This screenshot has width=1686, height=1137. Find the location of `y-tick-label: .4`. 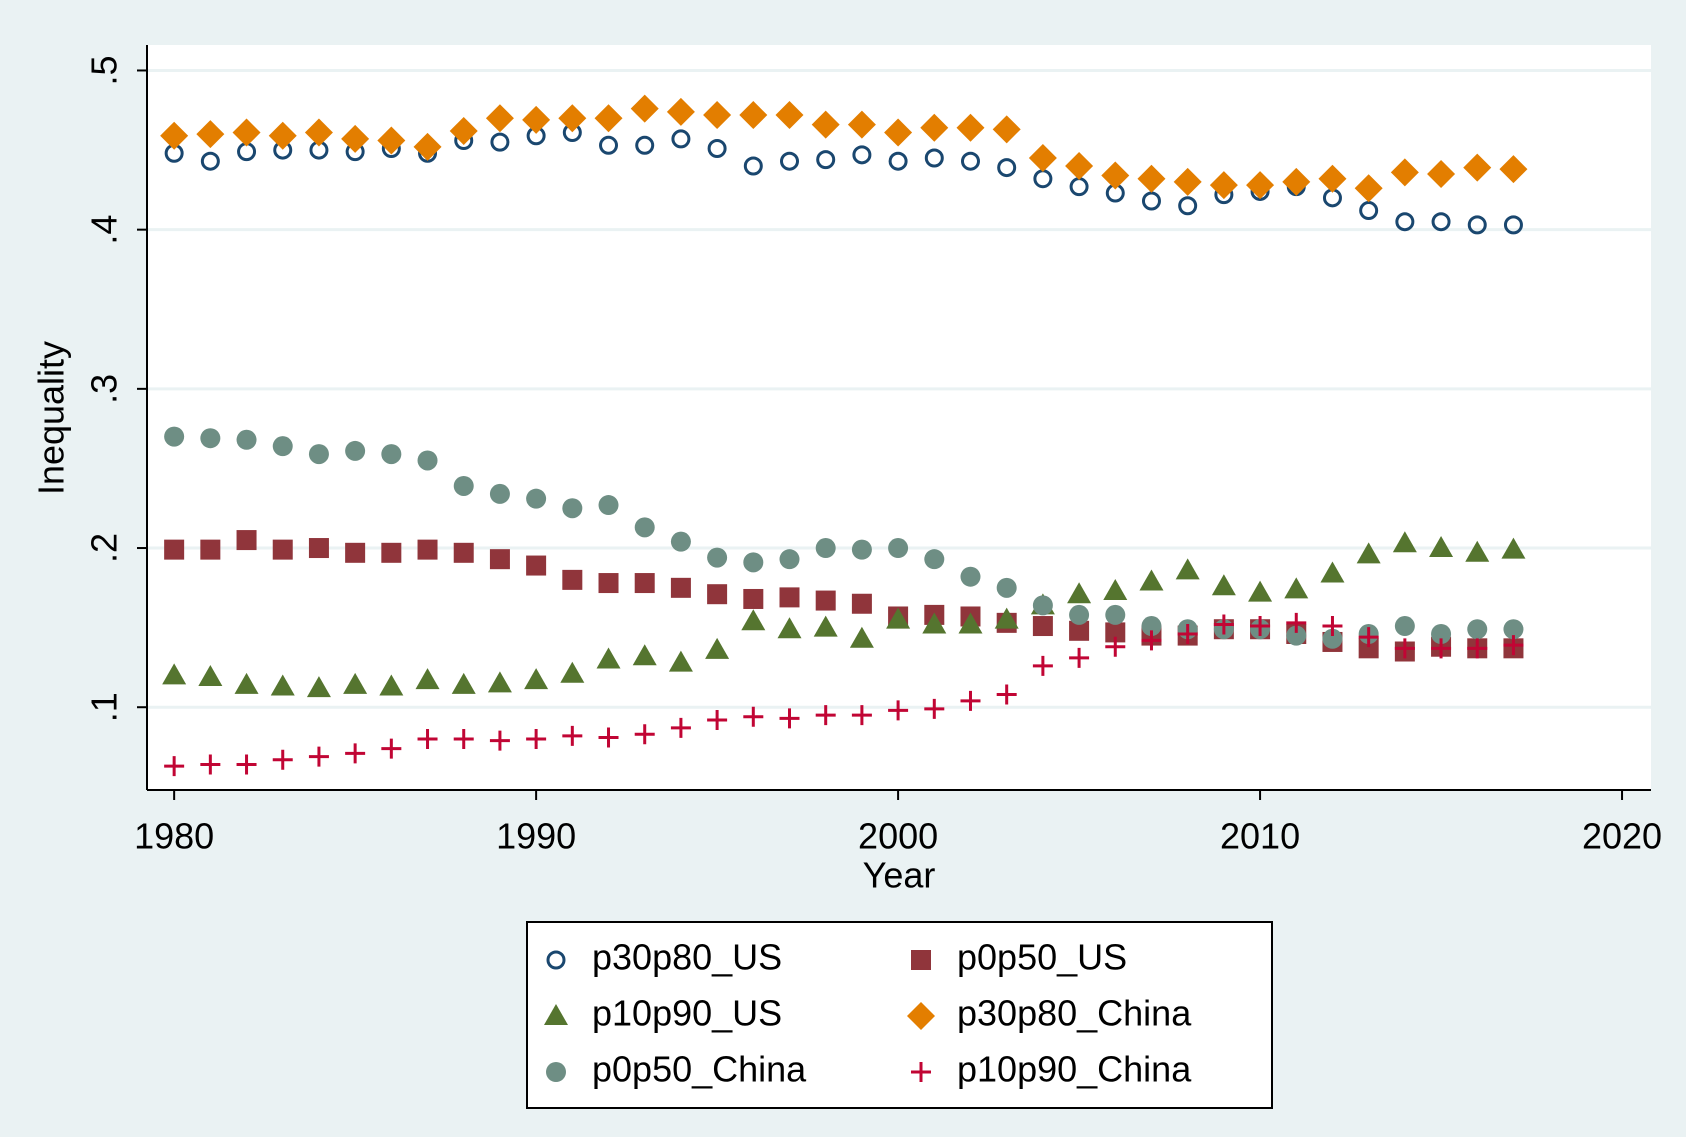

y-tick-label: .4 is located at coordinates (104, 230).